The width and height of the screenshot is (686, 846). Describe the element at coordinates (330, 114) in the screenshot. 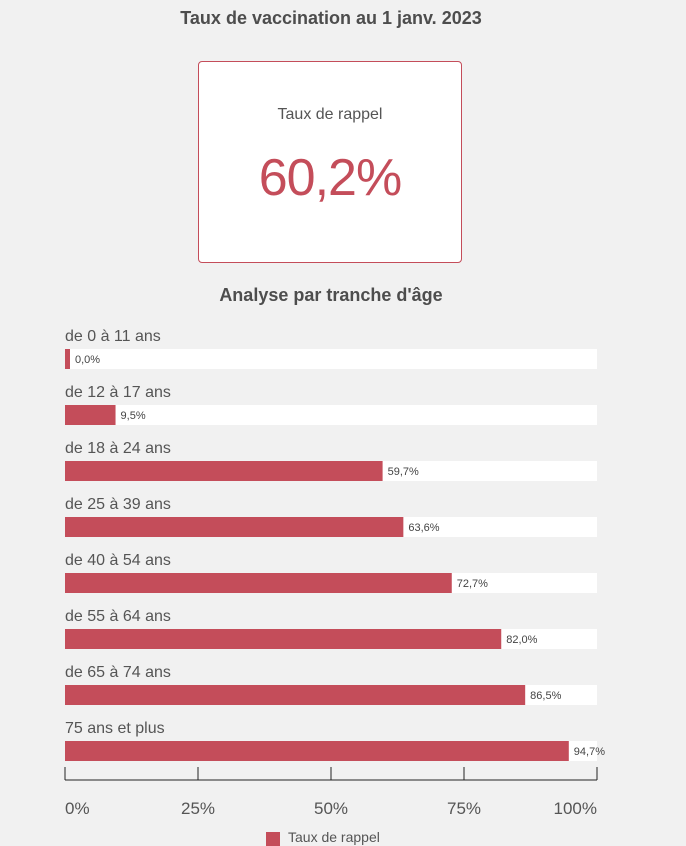

I see `kpi-label: Taux de rappel` at that location.